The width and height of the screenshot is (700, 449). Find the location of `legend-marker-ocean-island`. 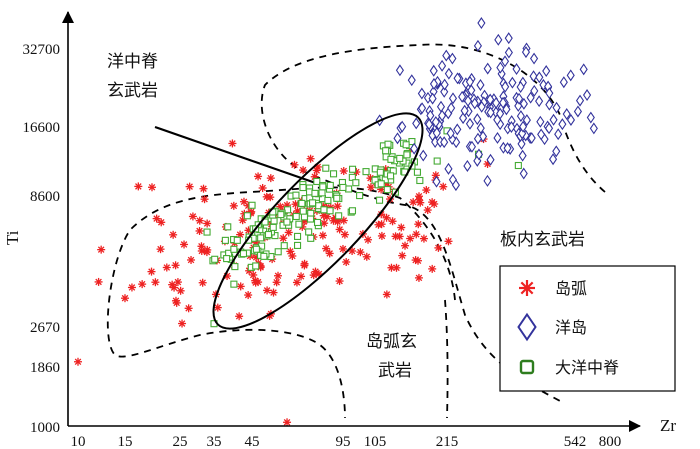

legend-marker-ocean-island is located at coordinates (527, 327).